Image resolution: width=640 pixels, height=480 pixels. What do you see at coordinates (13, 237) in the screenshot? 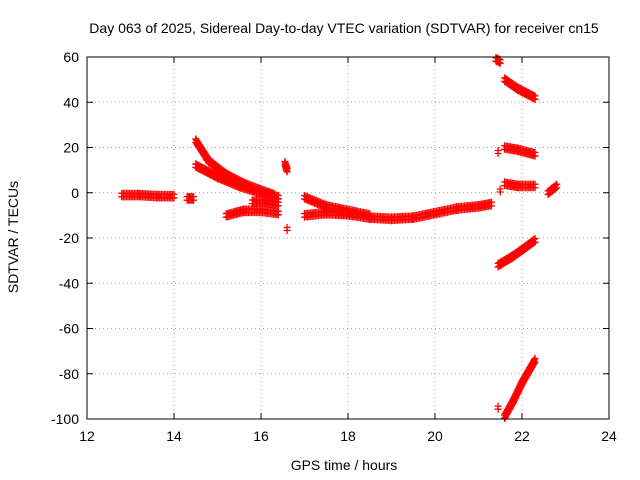
I see `y-axis-label: SDTVAR / TECUs` at bounding box center [13, 237].